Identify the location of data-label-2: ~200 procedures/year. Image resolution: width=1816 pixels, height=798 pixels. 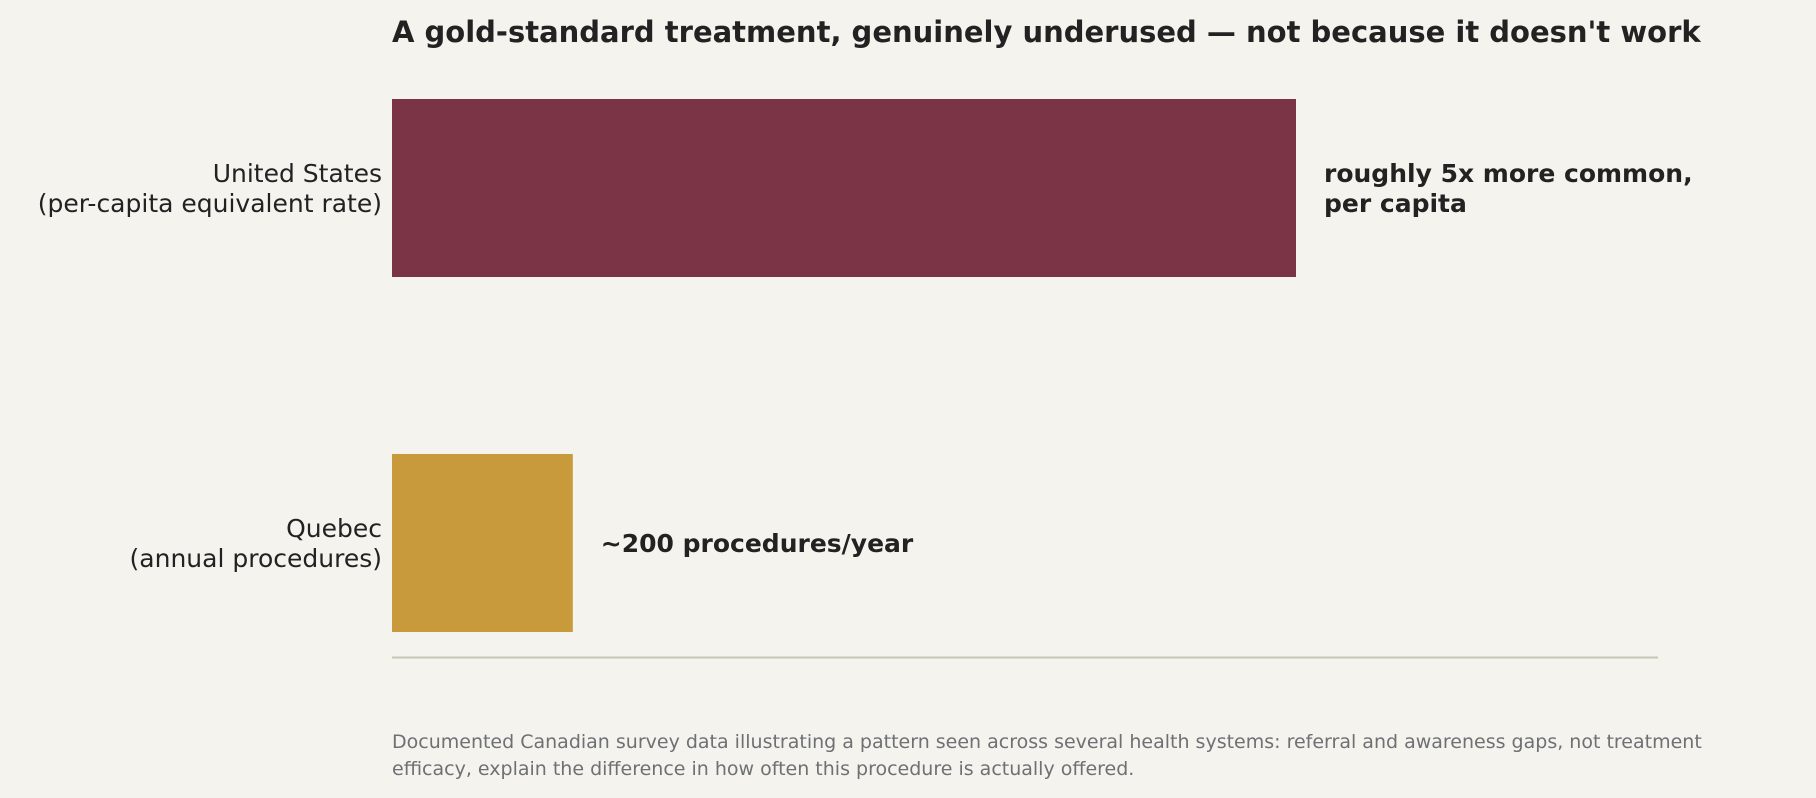
(757, 543).